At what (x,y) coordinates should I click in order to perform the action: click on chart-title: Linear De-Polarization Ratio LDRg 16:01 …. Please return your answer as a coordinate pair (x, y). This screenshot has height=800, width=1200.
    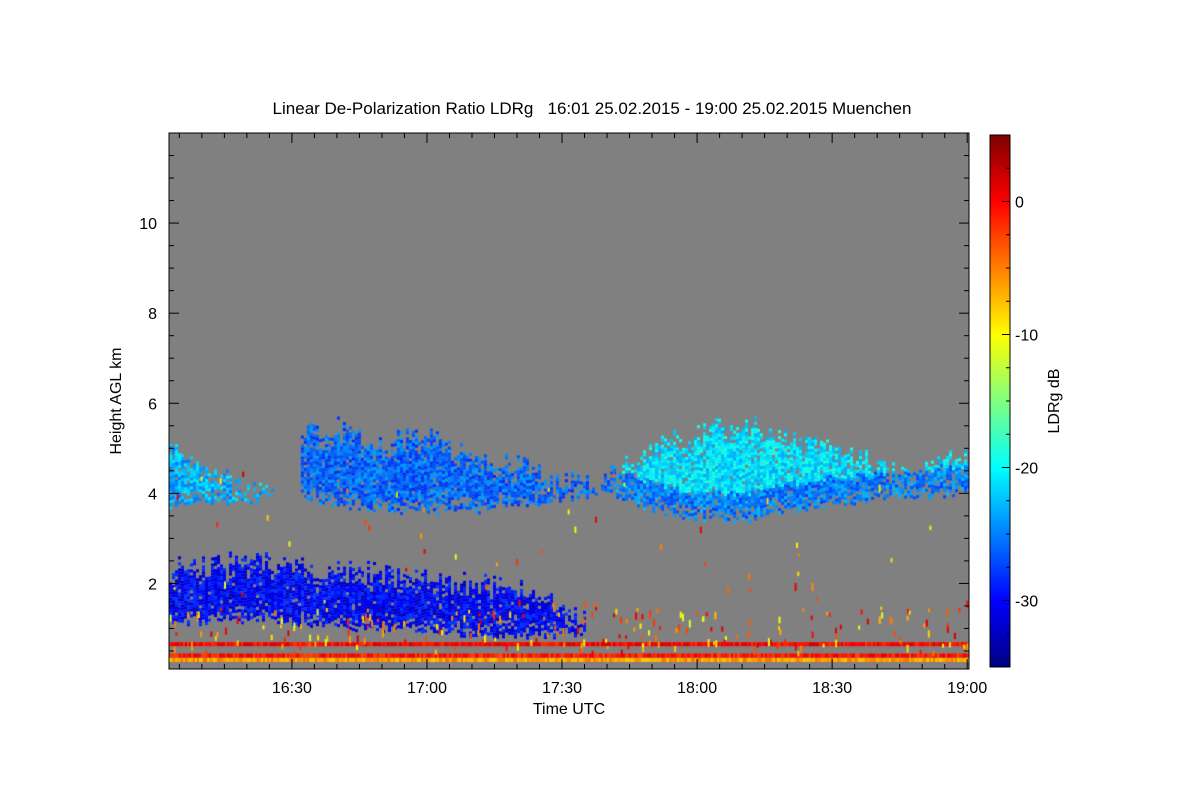
    Looking at the image, I should click on (592, 108).